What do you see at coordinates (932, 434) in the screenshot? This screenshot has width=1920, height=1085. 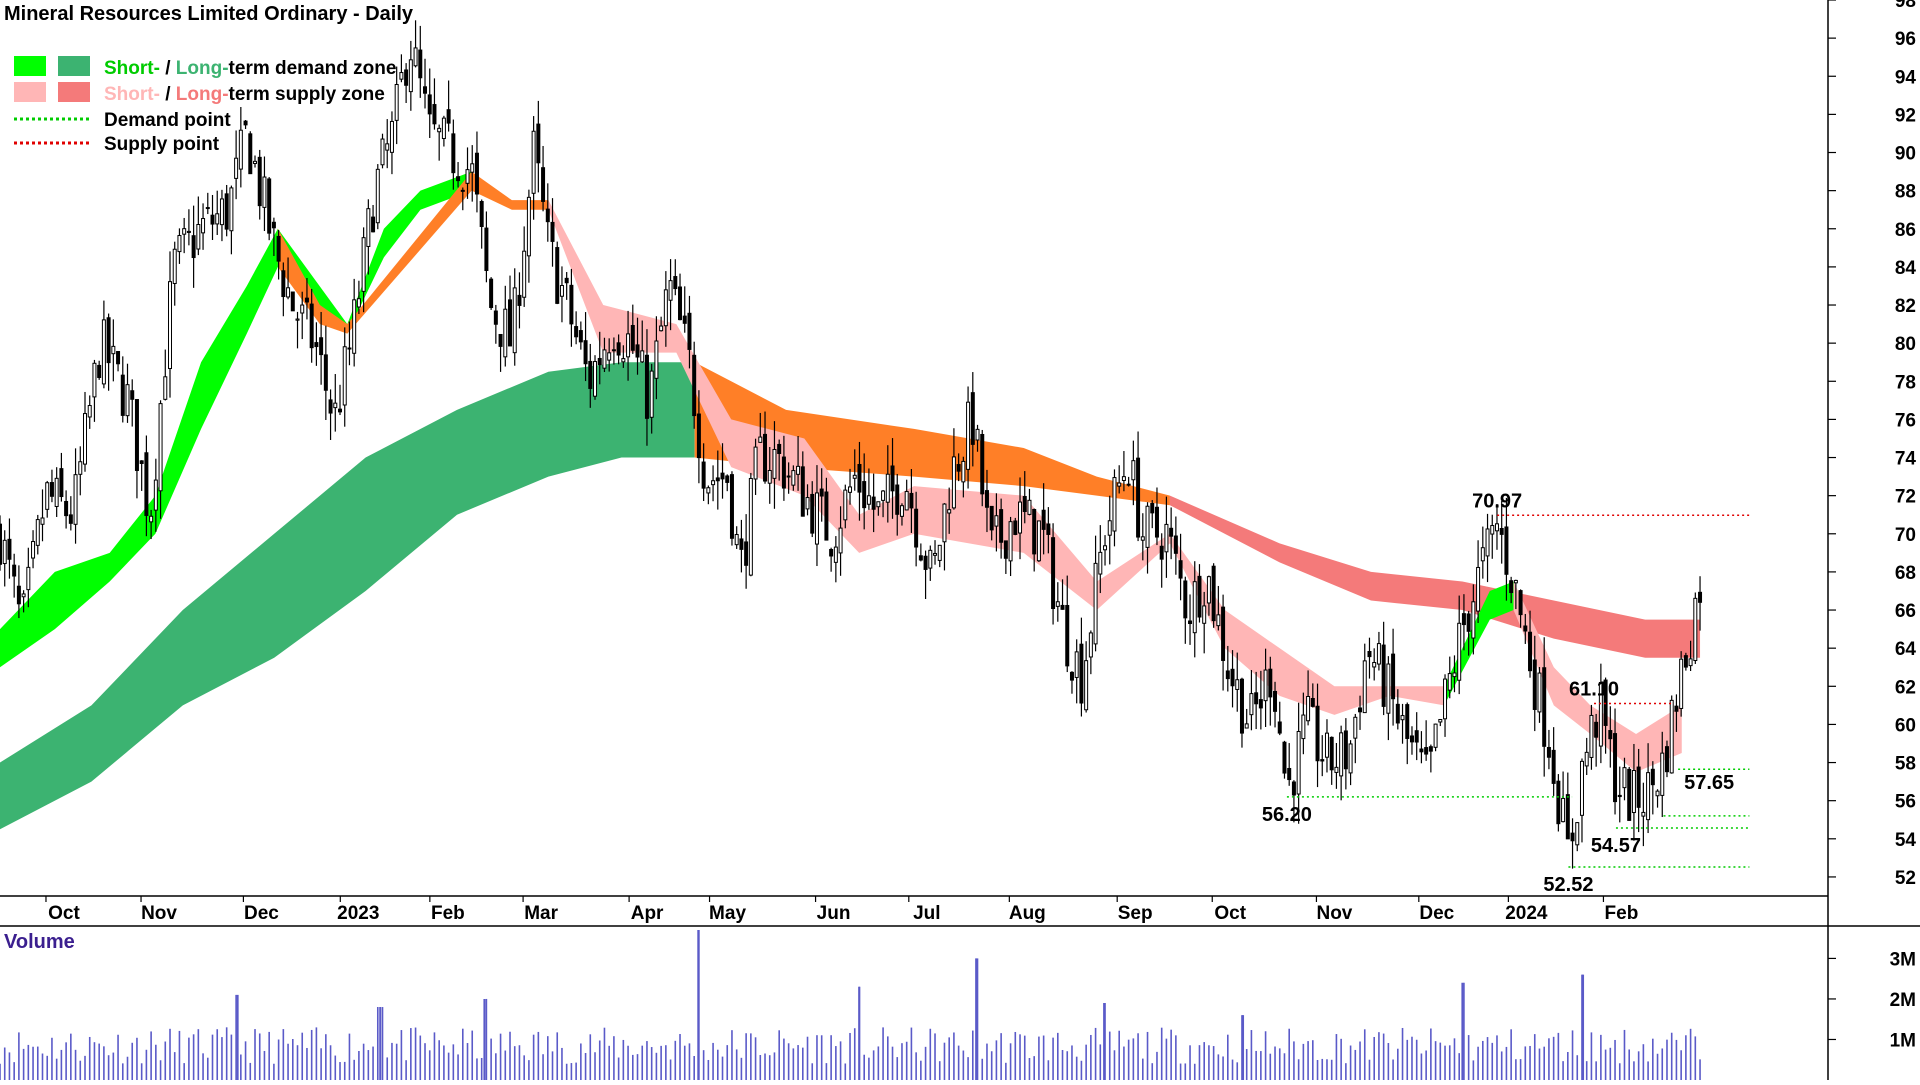 I see `zone-long-supply-orange` at bounding box center [932, 434].